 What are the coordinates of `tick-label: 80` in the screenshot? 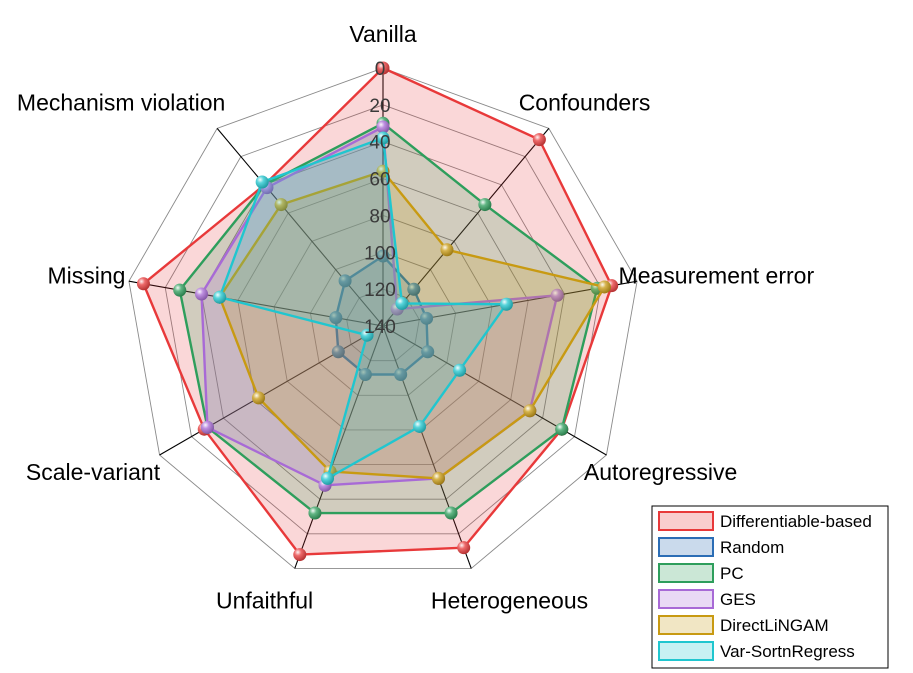 It's located at (379, 216).